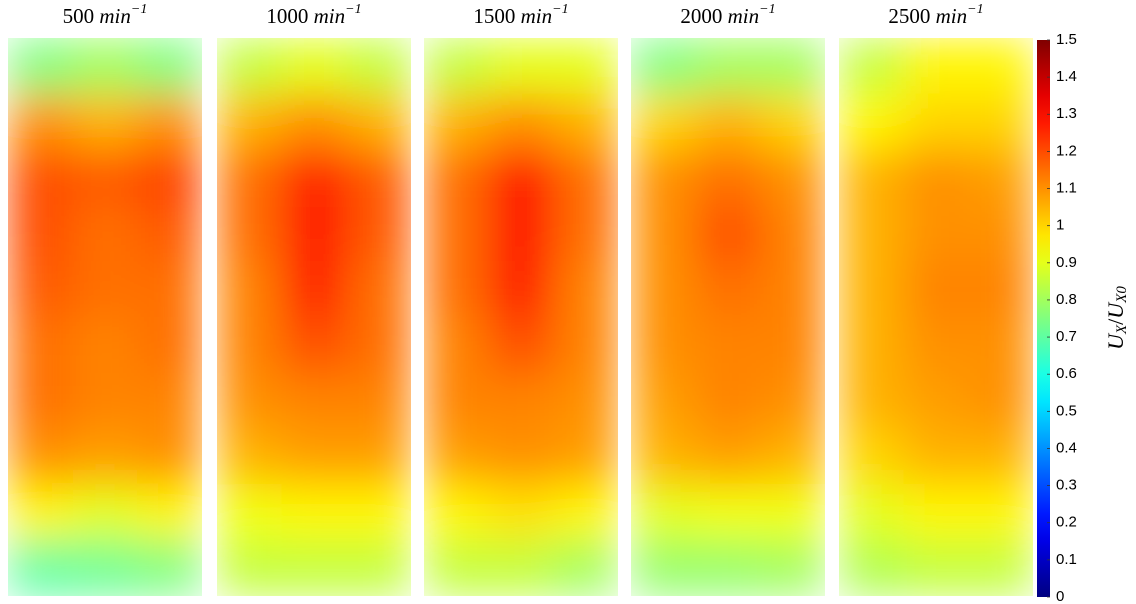  Describe the element at coordinates (287, 16) in the screenshot. I see `panel-speed: 1000` at that location.